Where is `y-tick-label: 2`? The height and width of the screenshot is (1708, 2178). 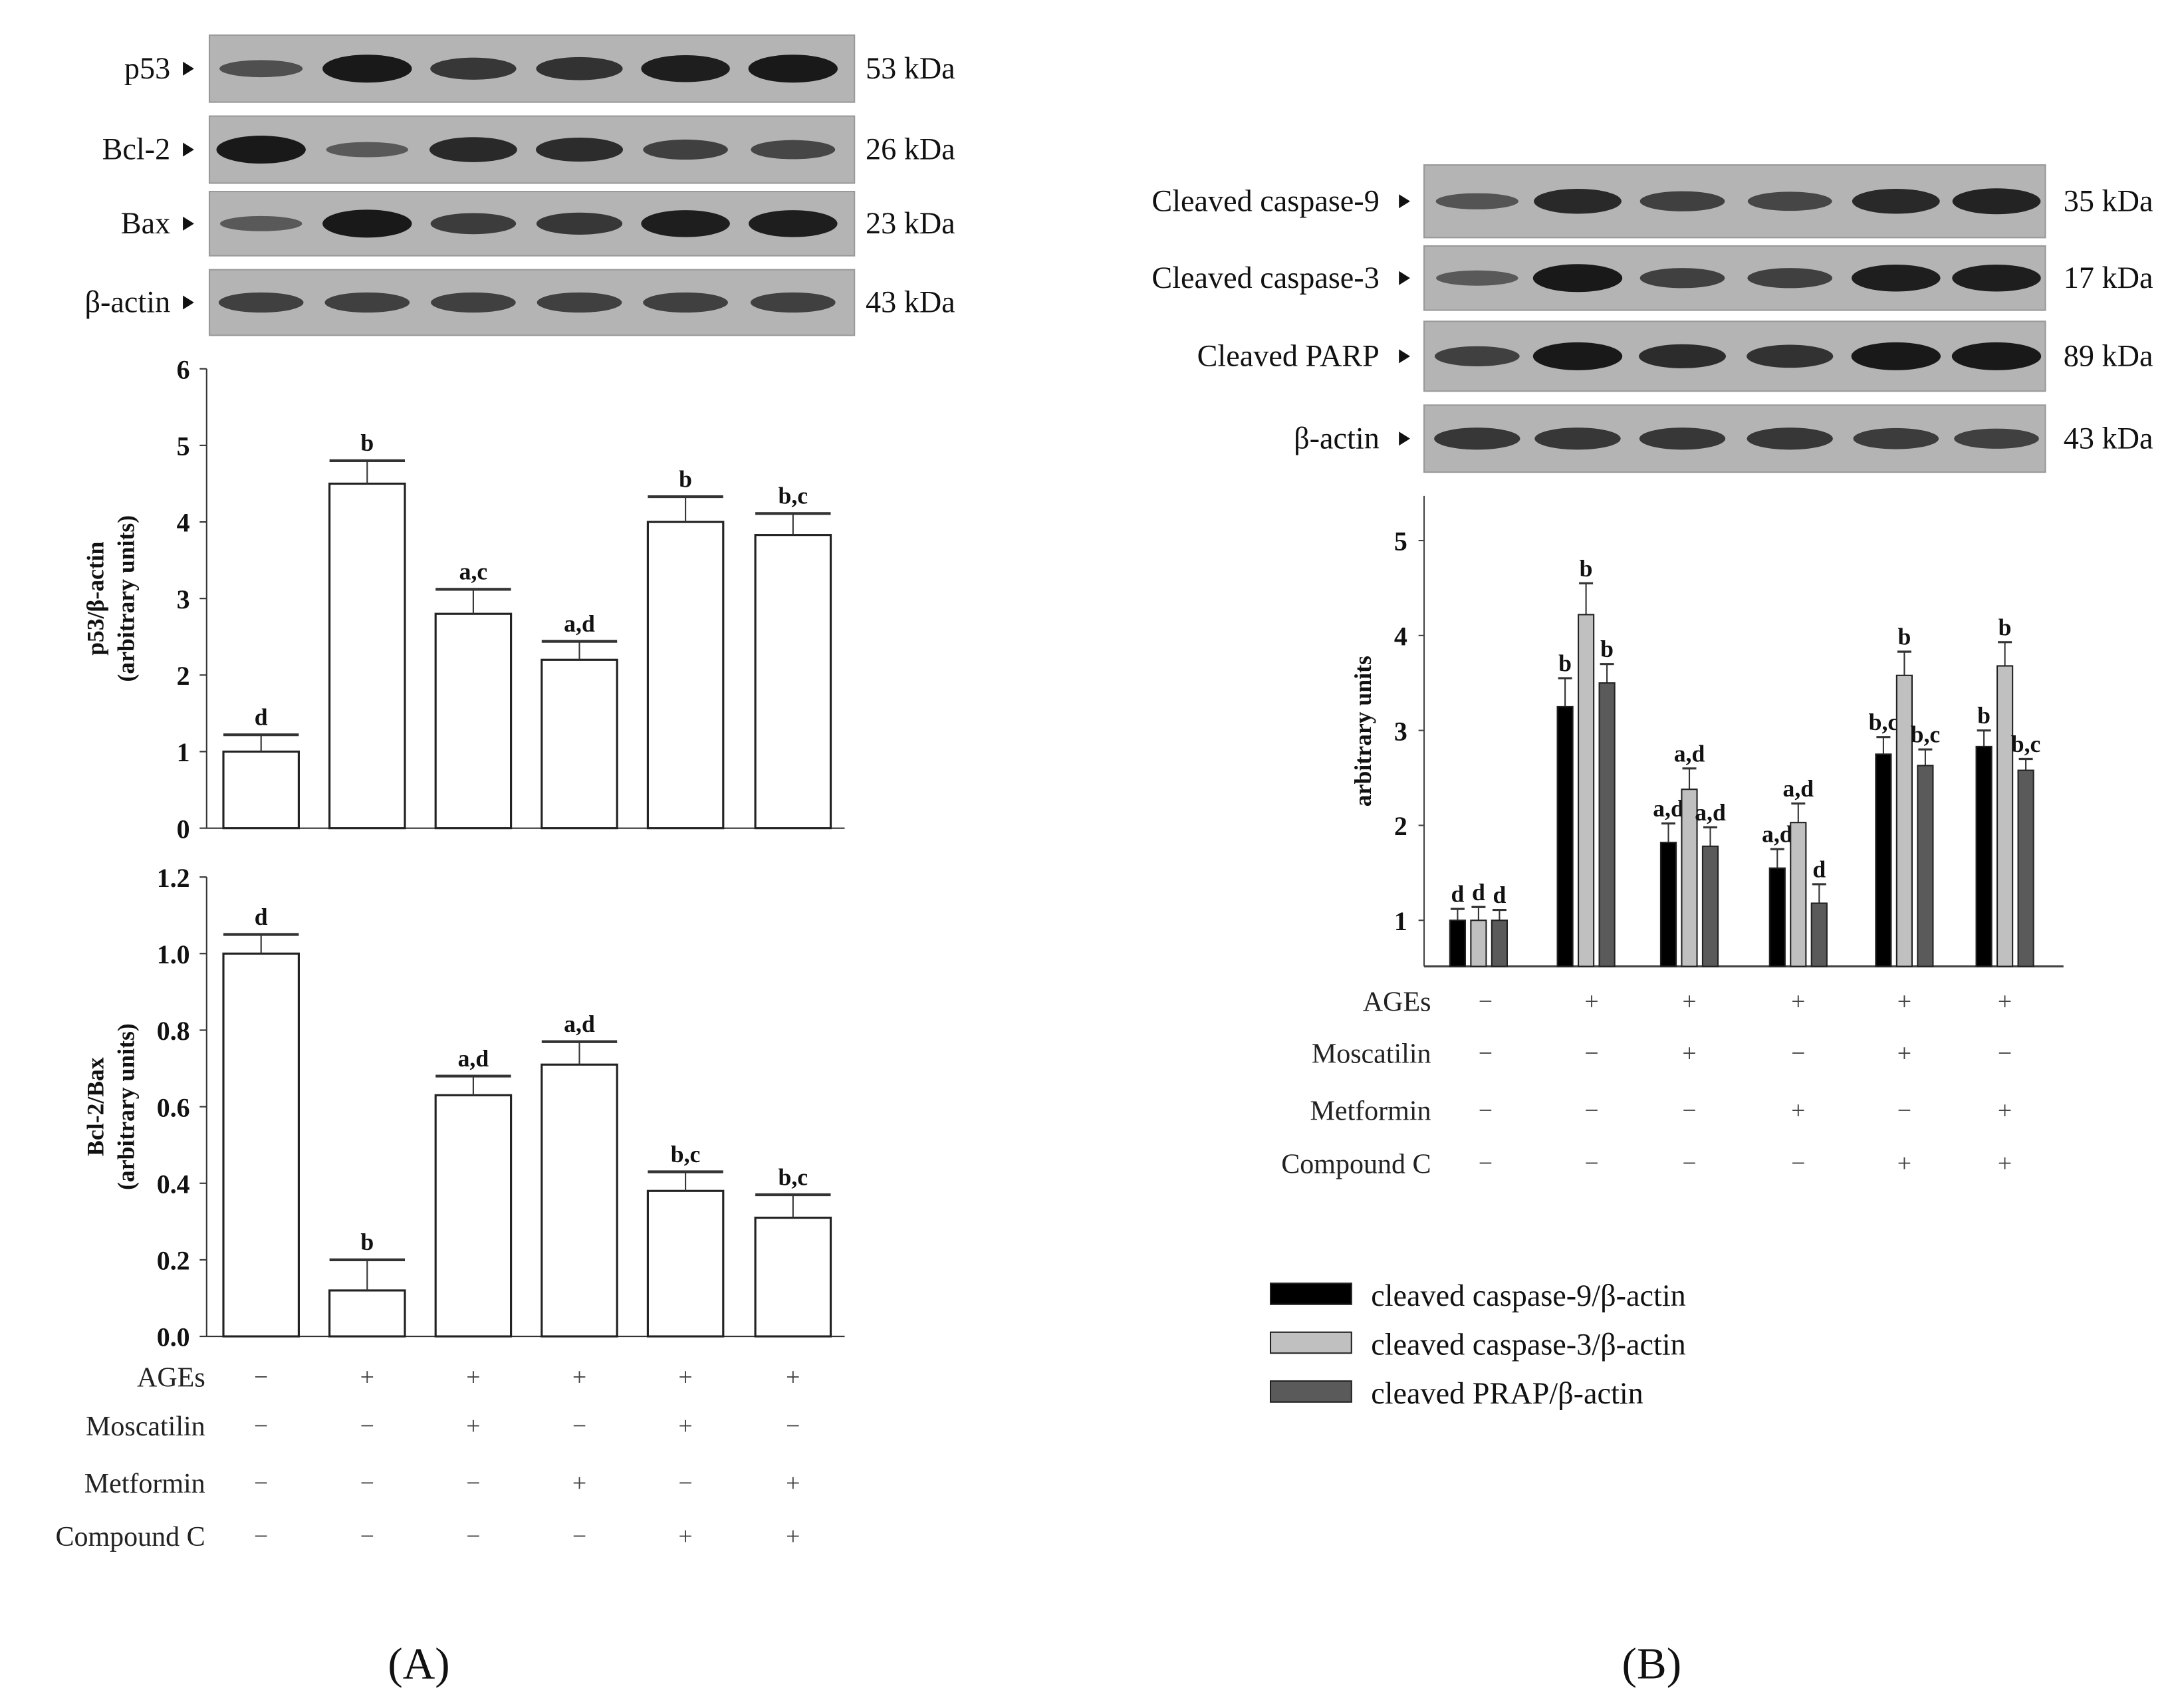 y-tick-label: 2 is located at coordinates (184, 676).